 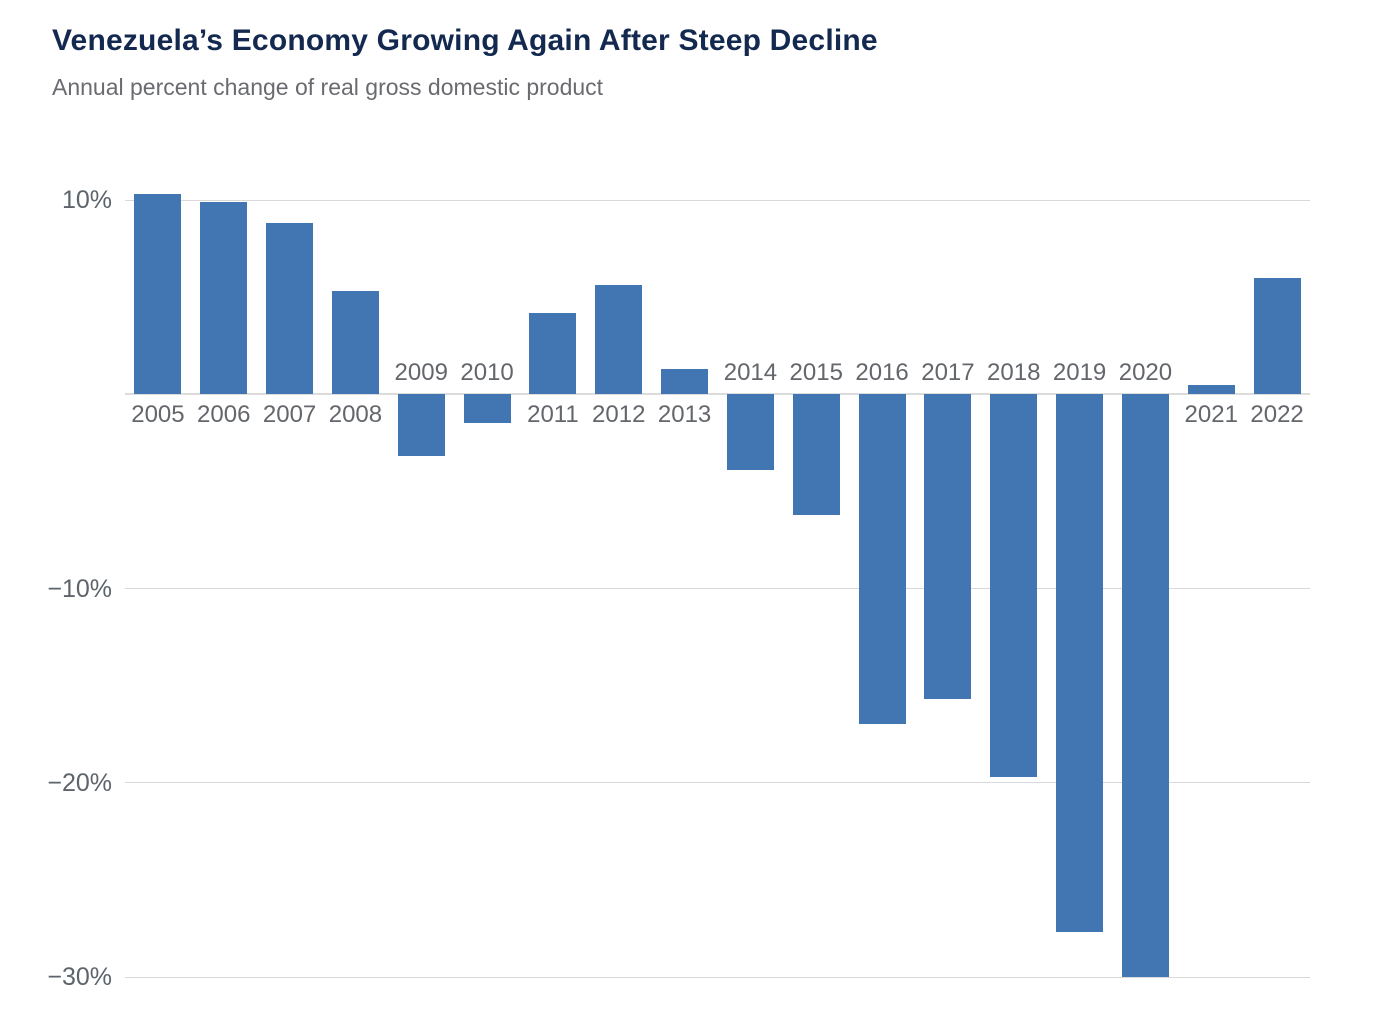 I want to click on x-axis-year-label: 2017, so click(x=948, y=373).